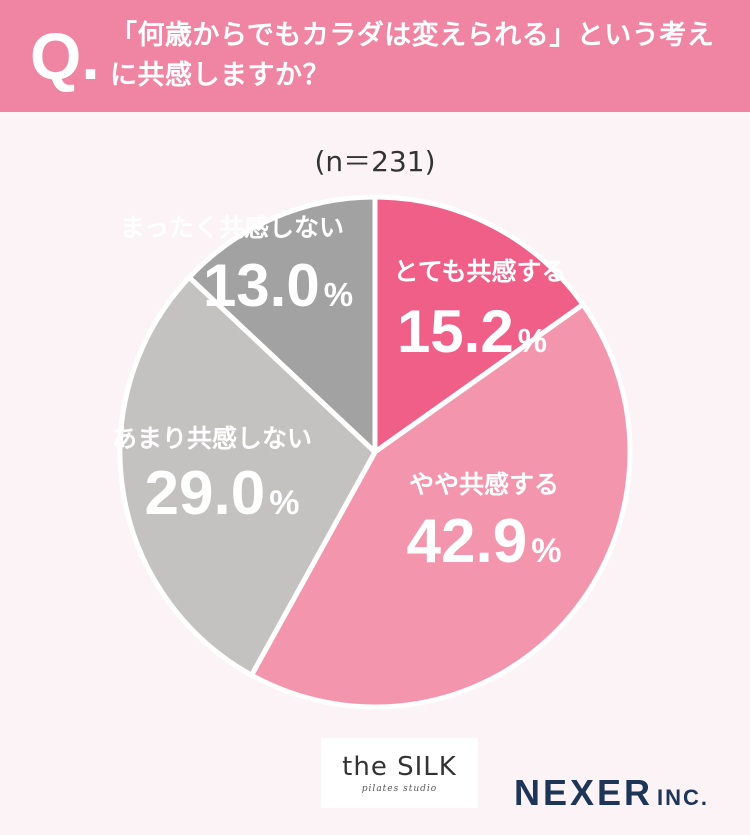 The image size is (750, 835). Describe the element at coordinates (222, 493) in the screenshot. I see `slice-percent-somewhat-disagree: 29.0%` at that location.